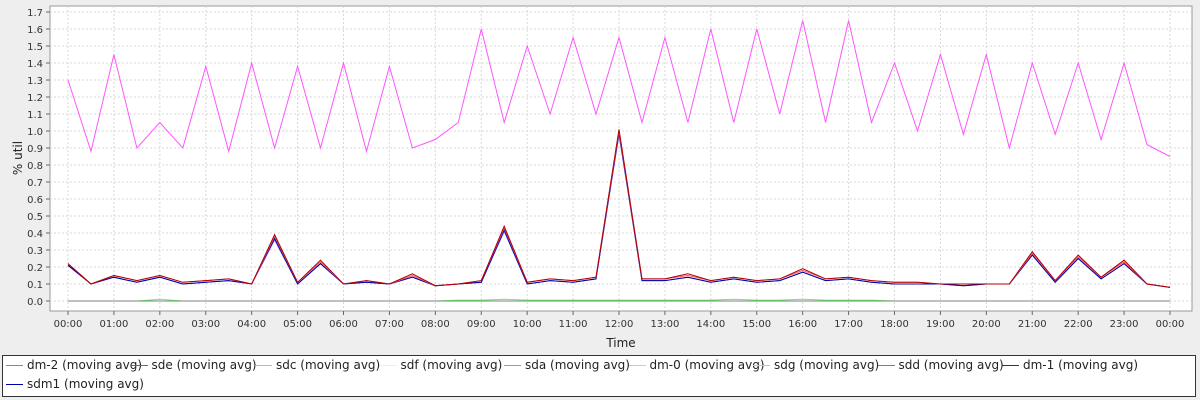  What do you see at coordinates (665, 324) in the screenshot?
I see `x-tick-label: 13:00` at bounding box center [665, 324].